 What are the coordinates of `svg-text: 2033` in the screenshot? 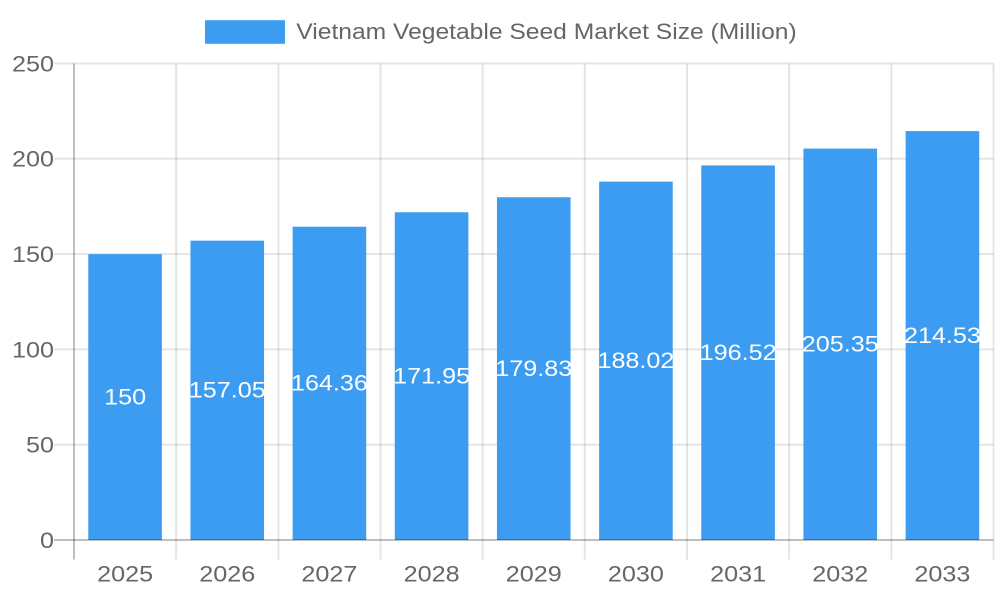 It's located at (942, 575).